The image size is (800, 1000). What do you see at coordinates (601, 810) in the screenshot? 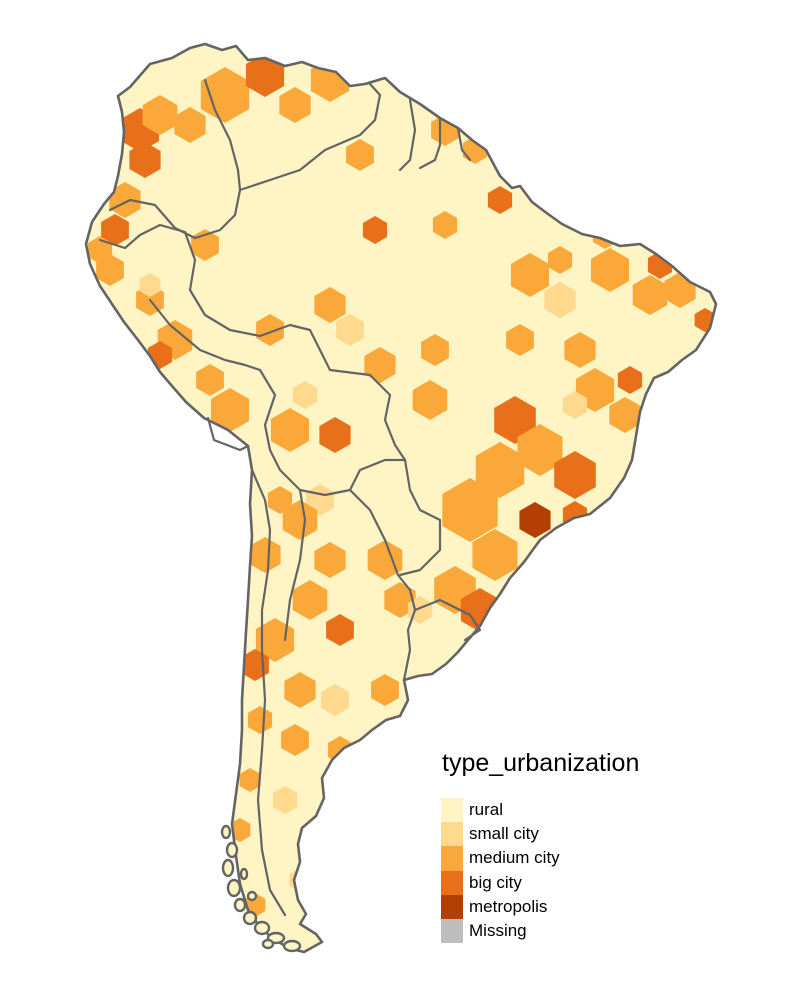
I see `legend-item-rural: rural` at bounding box center [601, 810].